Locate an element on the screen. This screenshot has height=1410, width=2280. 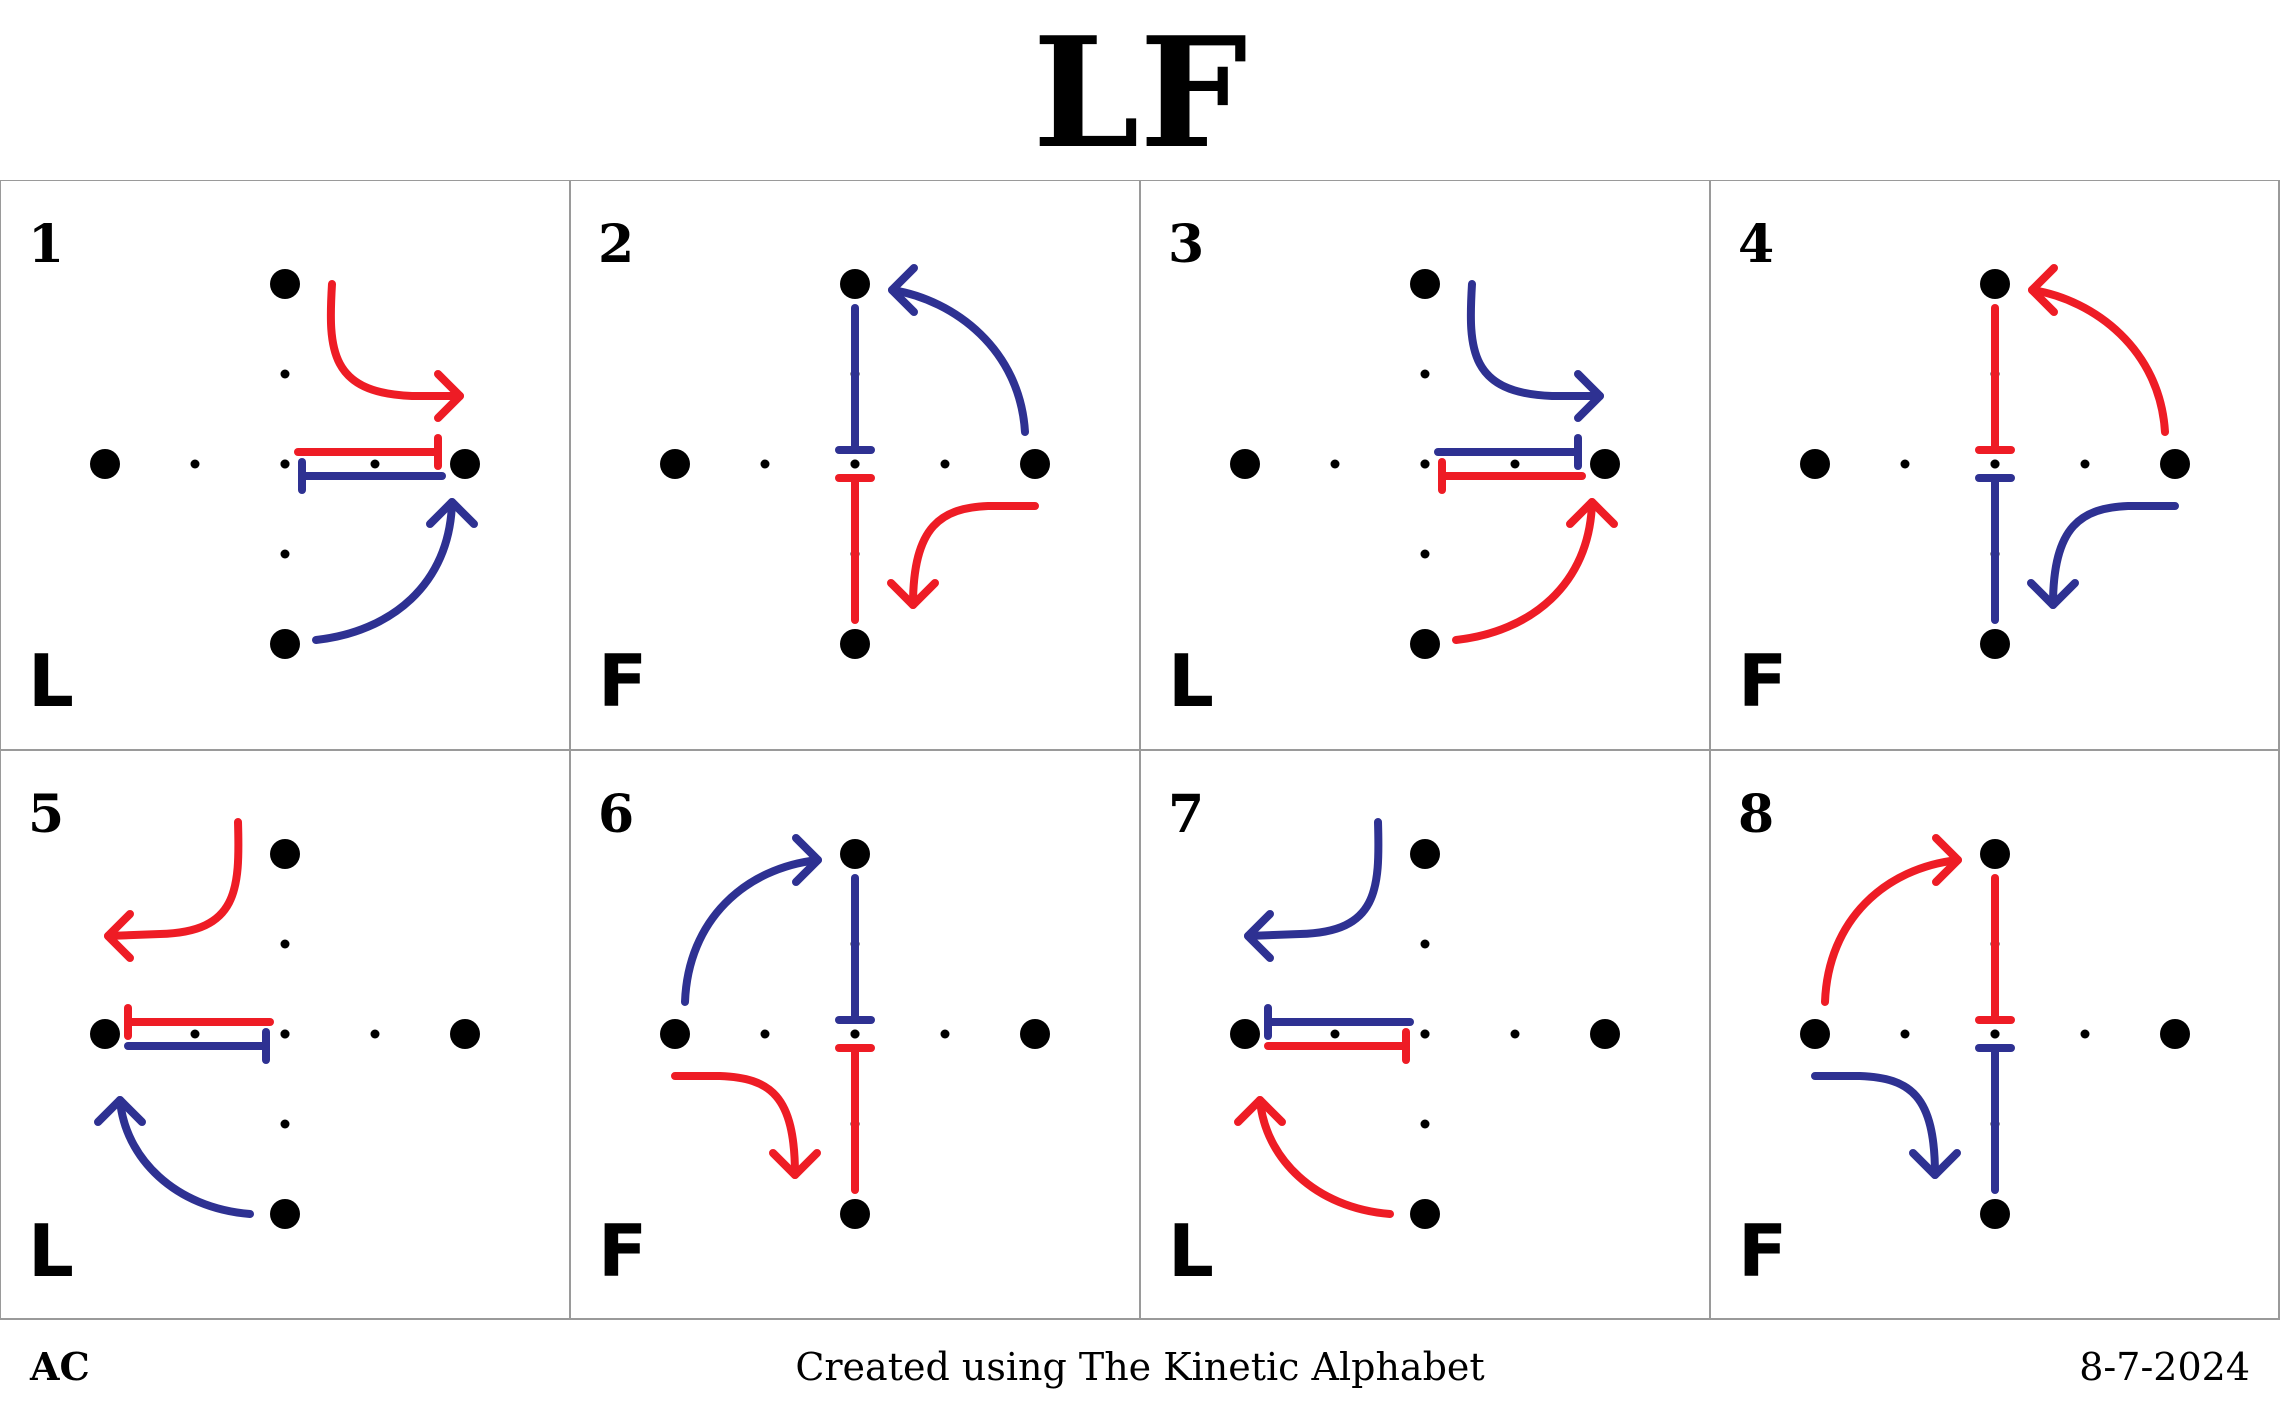
cell-number: 6 is located at coordinates (616, 814).